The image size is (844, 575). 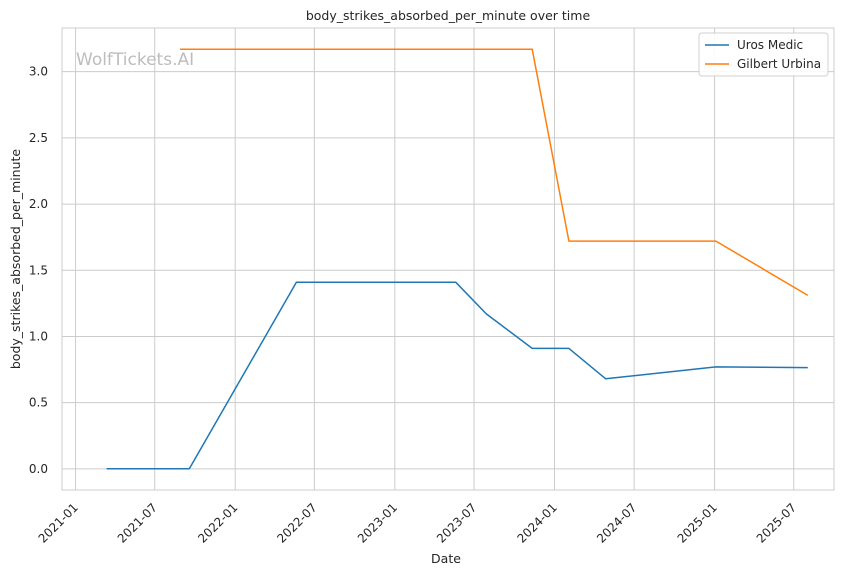 I want to click on x-tick-label: 2025-01, so click(x=697, y=522).